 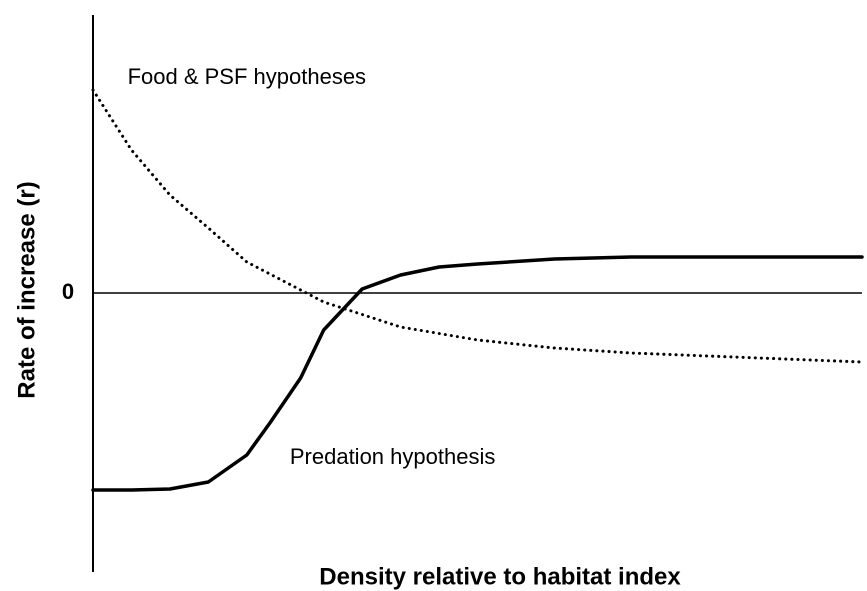 I want to click on x-axis-label: Density relative to habitat index, so click(x=500, y=576).